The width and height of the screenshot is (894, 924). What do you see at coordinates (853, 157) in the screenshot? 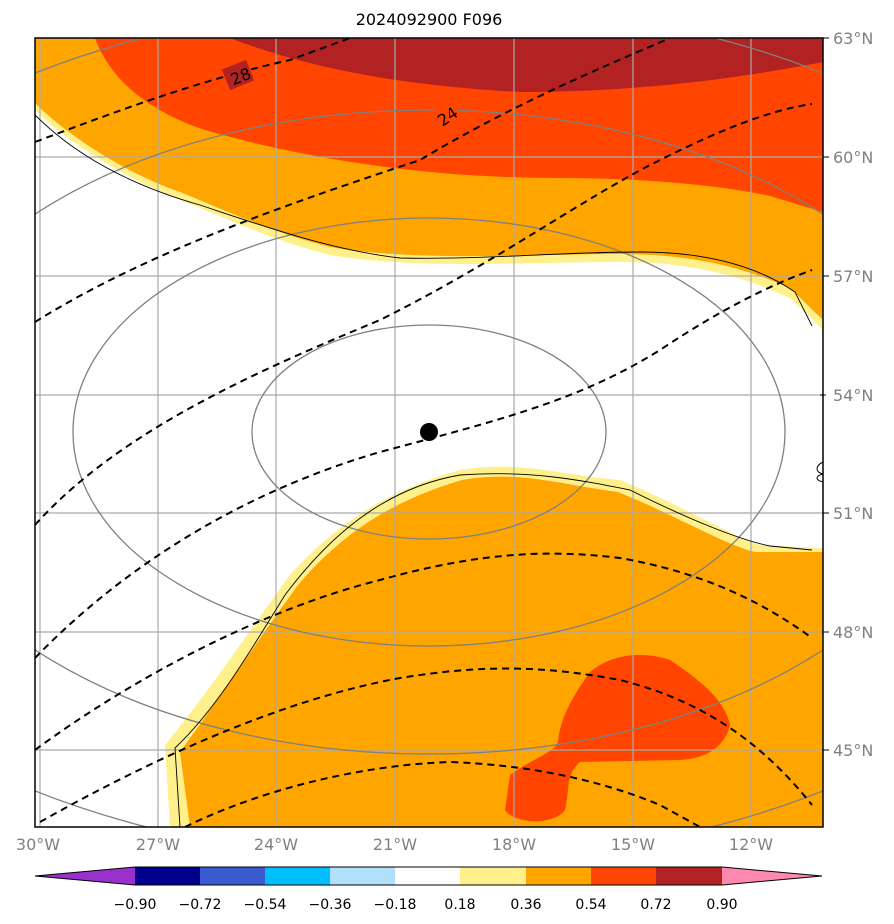
I see `lat-label-60n: 60°N` at bounding box center [853, 157].